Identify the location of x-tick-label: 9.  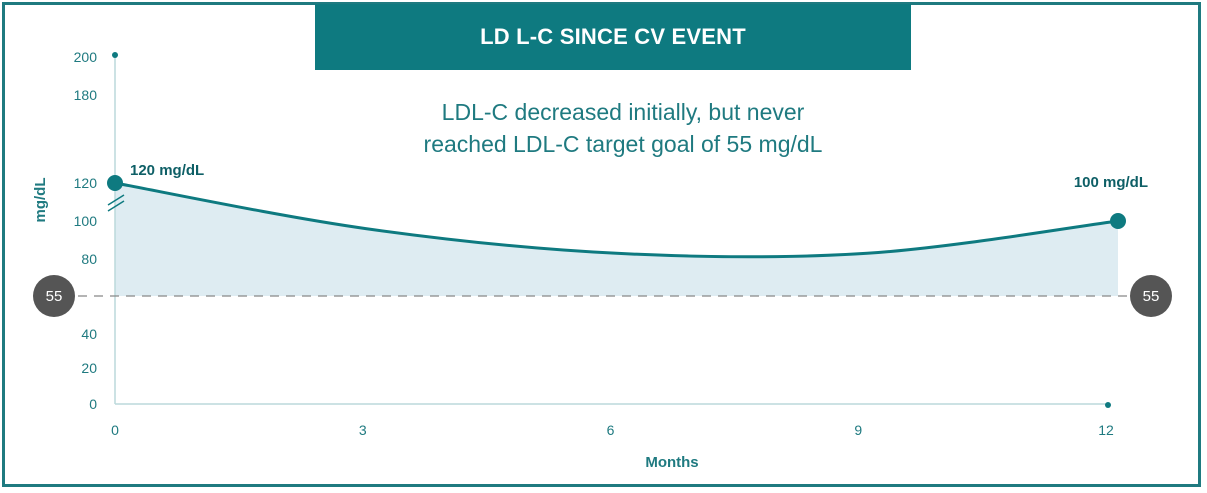
(858, 430).